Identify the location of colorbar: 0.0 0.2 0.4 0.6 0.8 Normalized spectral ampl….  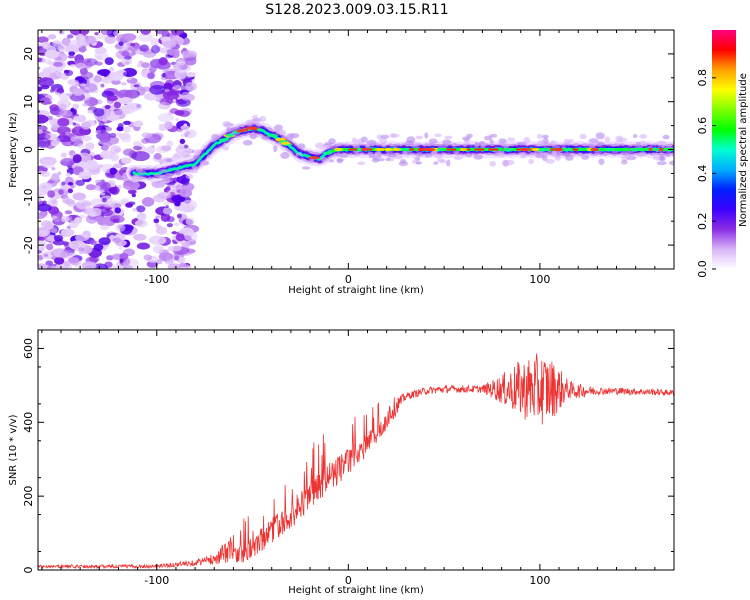
(722, 154).